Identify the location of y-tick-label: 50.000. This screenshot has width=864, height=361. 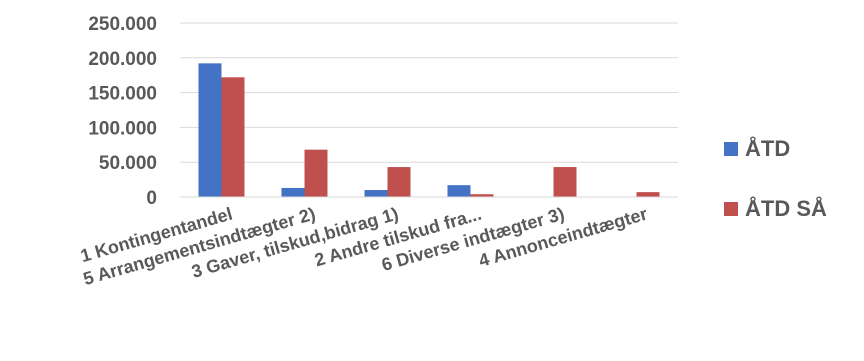
(128, 163).